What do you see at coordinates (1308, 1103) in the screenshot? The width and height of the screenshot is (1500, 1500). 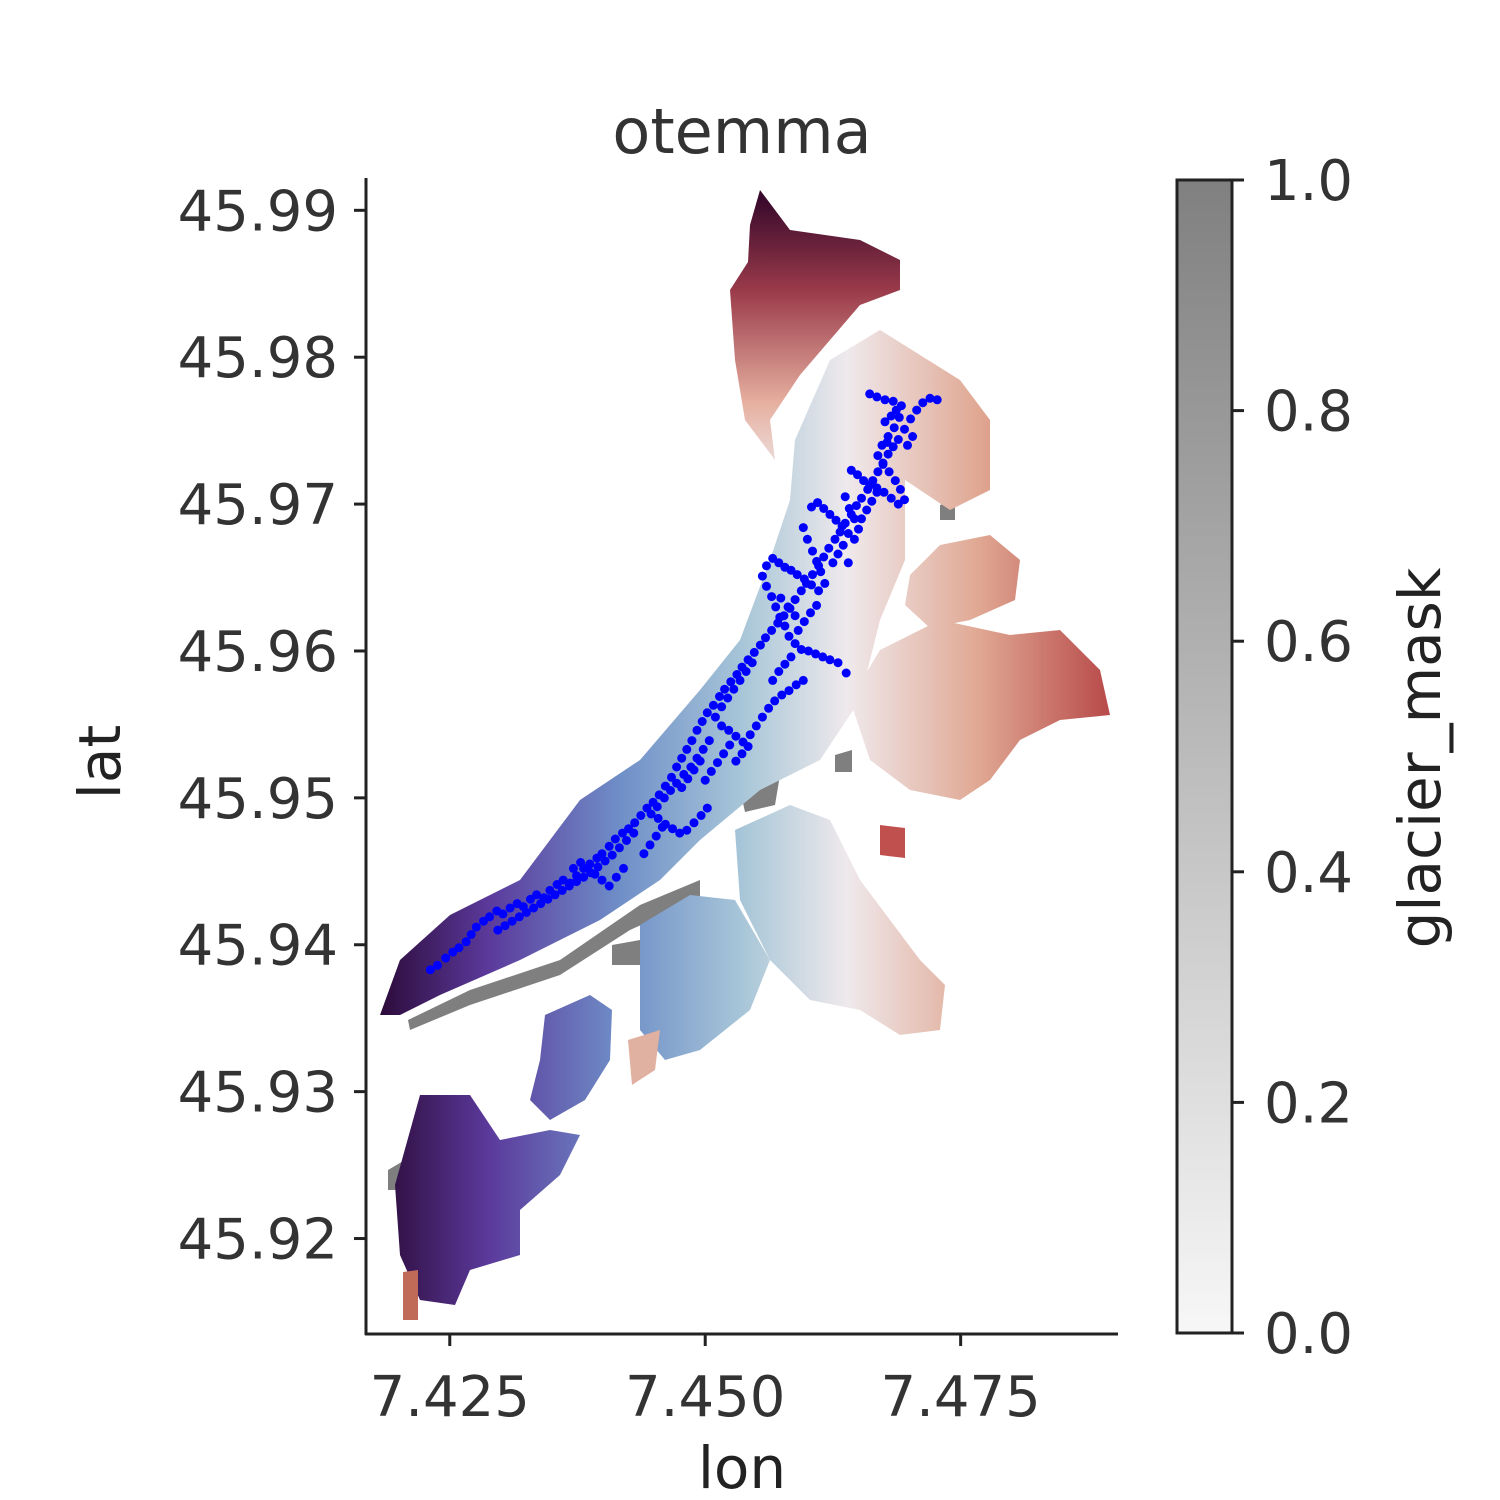 I see `colorbar-tick-label: 0.2` at bounding box center [1308, 1103].